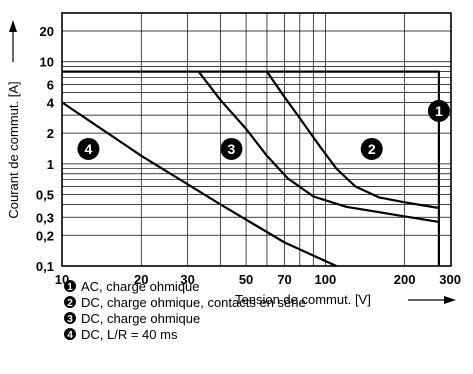 This screenshot has height=374, width=473. Describe the element at coordinates (50, 164) in the screenshot. I see `y-tick-label: 1` at that location.